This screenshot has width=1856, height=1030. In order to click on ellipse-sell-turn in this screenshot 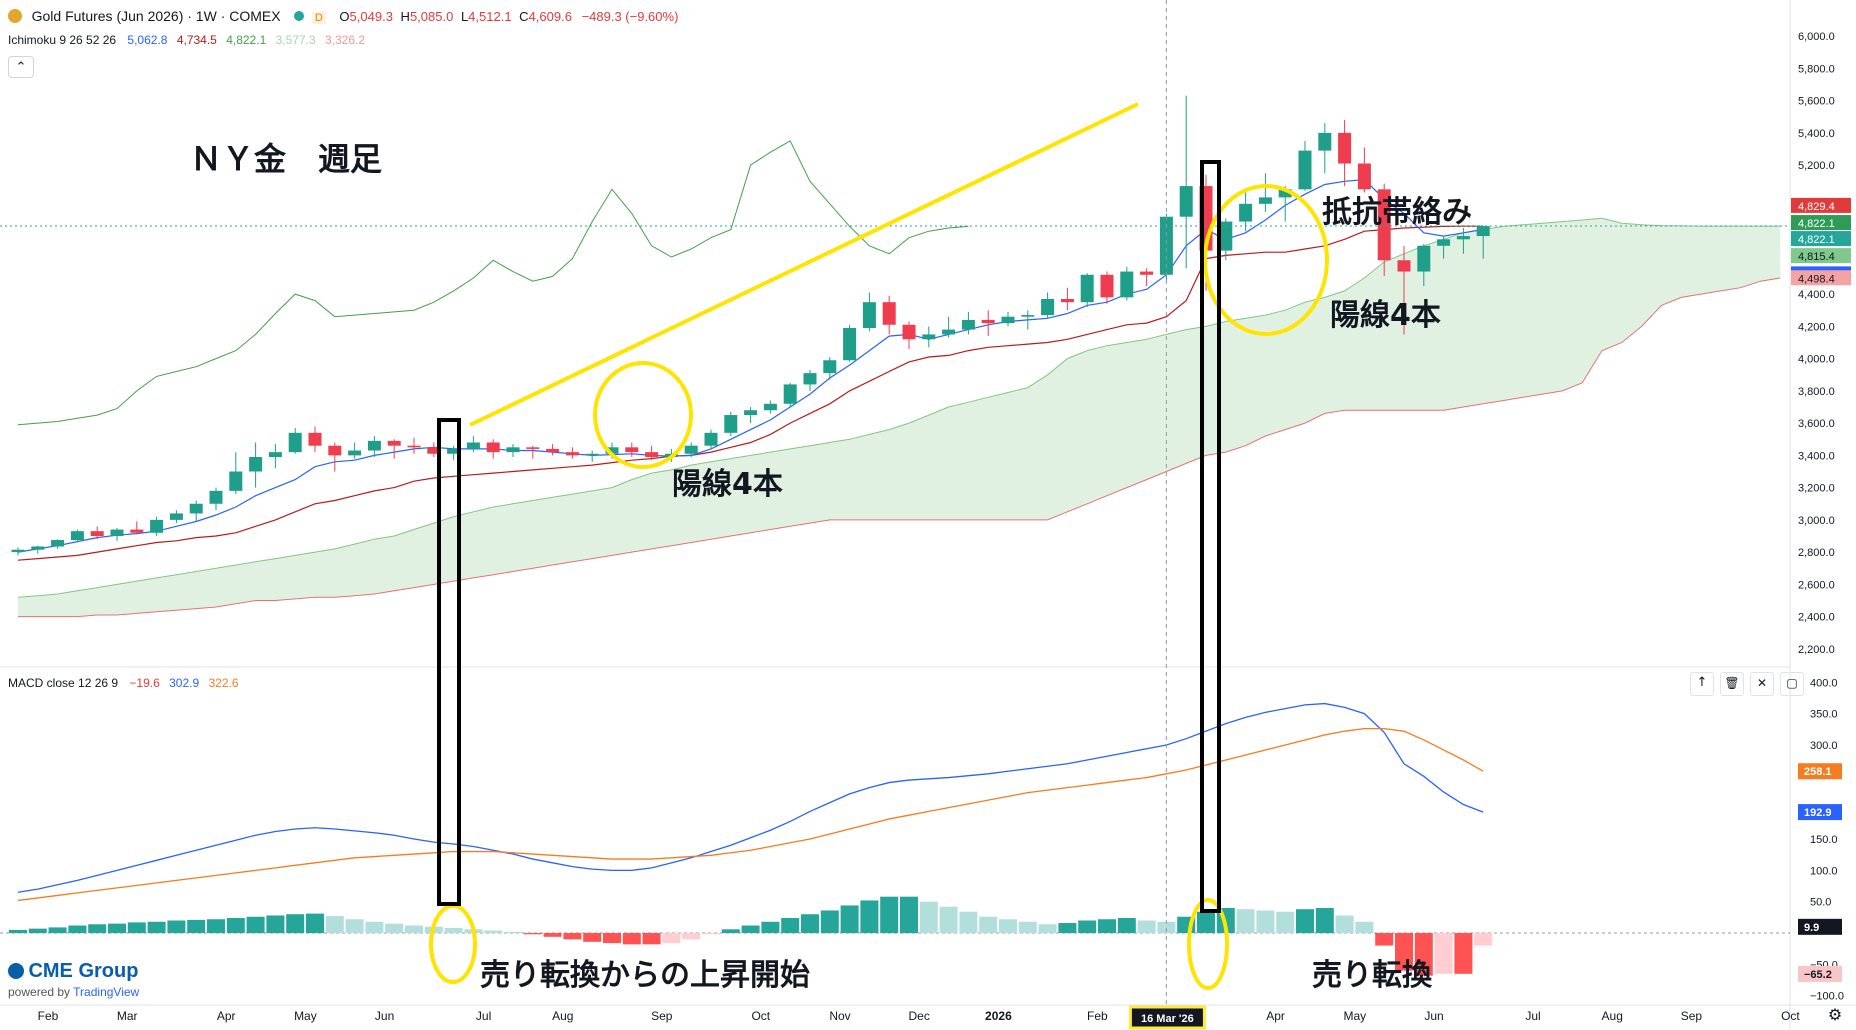, I will do `click(1208, 944)`.